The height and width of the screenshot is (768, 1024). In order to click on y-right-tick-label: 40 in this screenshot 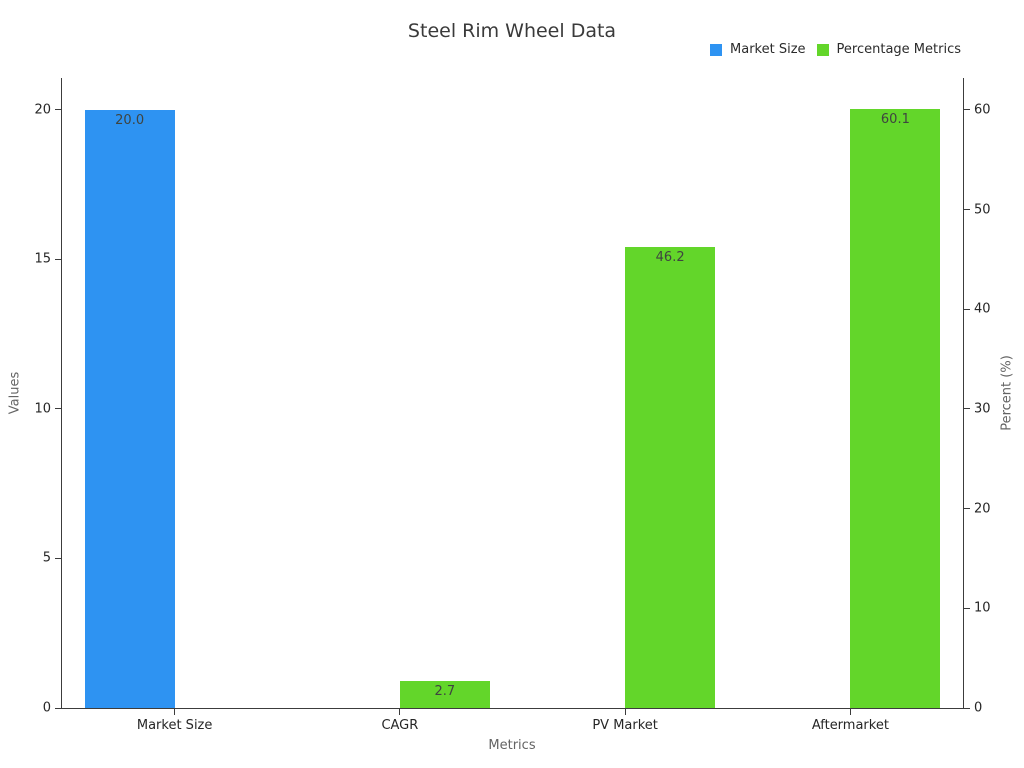, I will do `click(982, 309)`.